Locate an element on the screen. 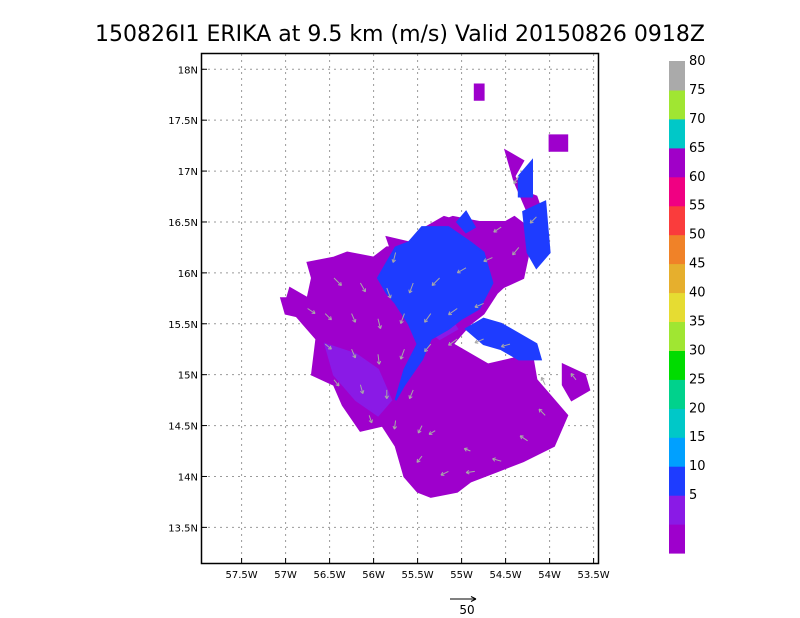 The height and width of the screenshot is (618, 800). reference-arrowhead-icon is located at coordinates (473, 599).